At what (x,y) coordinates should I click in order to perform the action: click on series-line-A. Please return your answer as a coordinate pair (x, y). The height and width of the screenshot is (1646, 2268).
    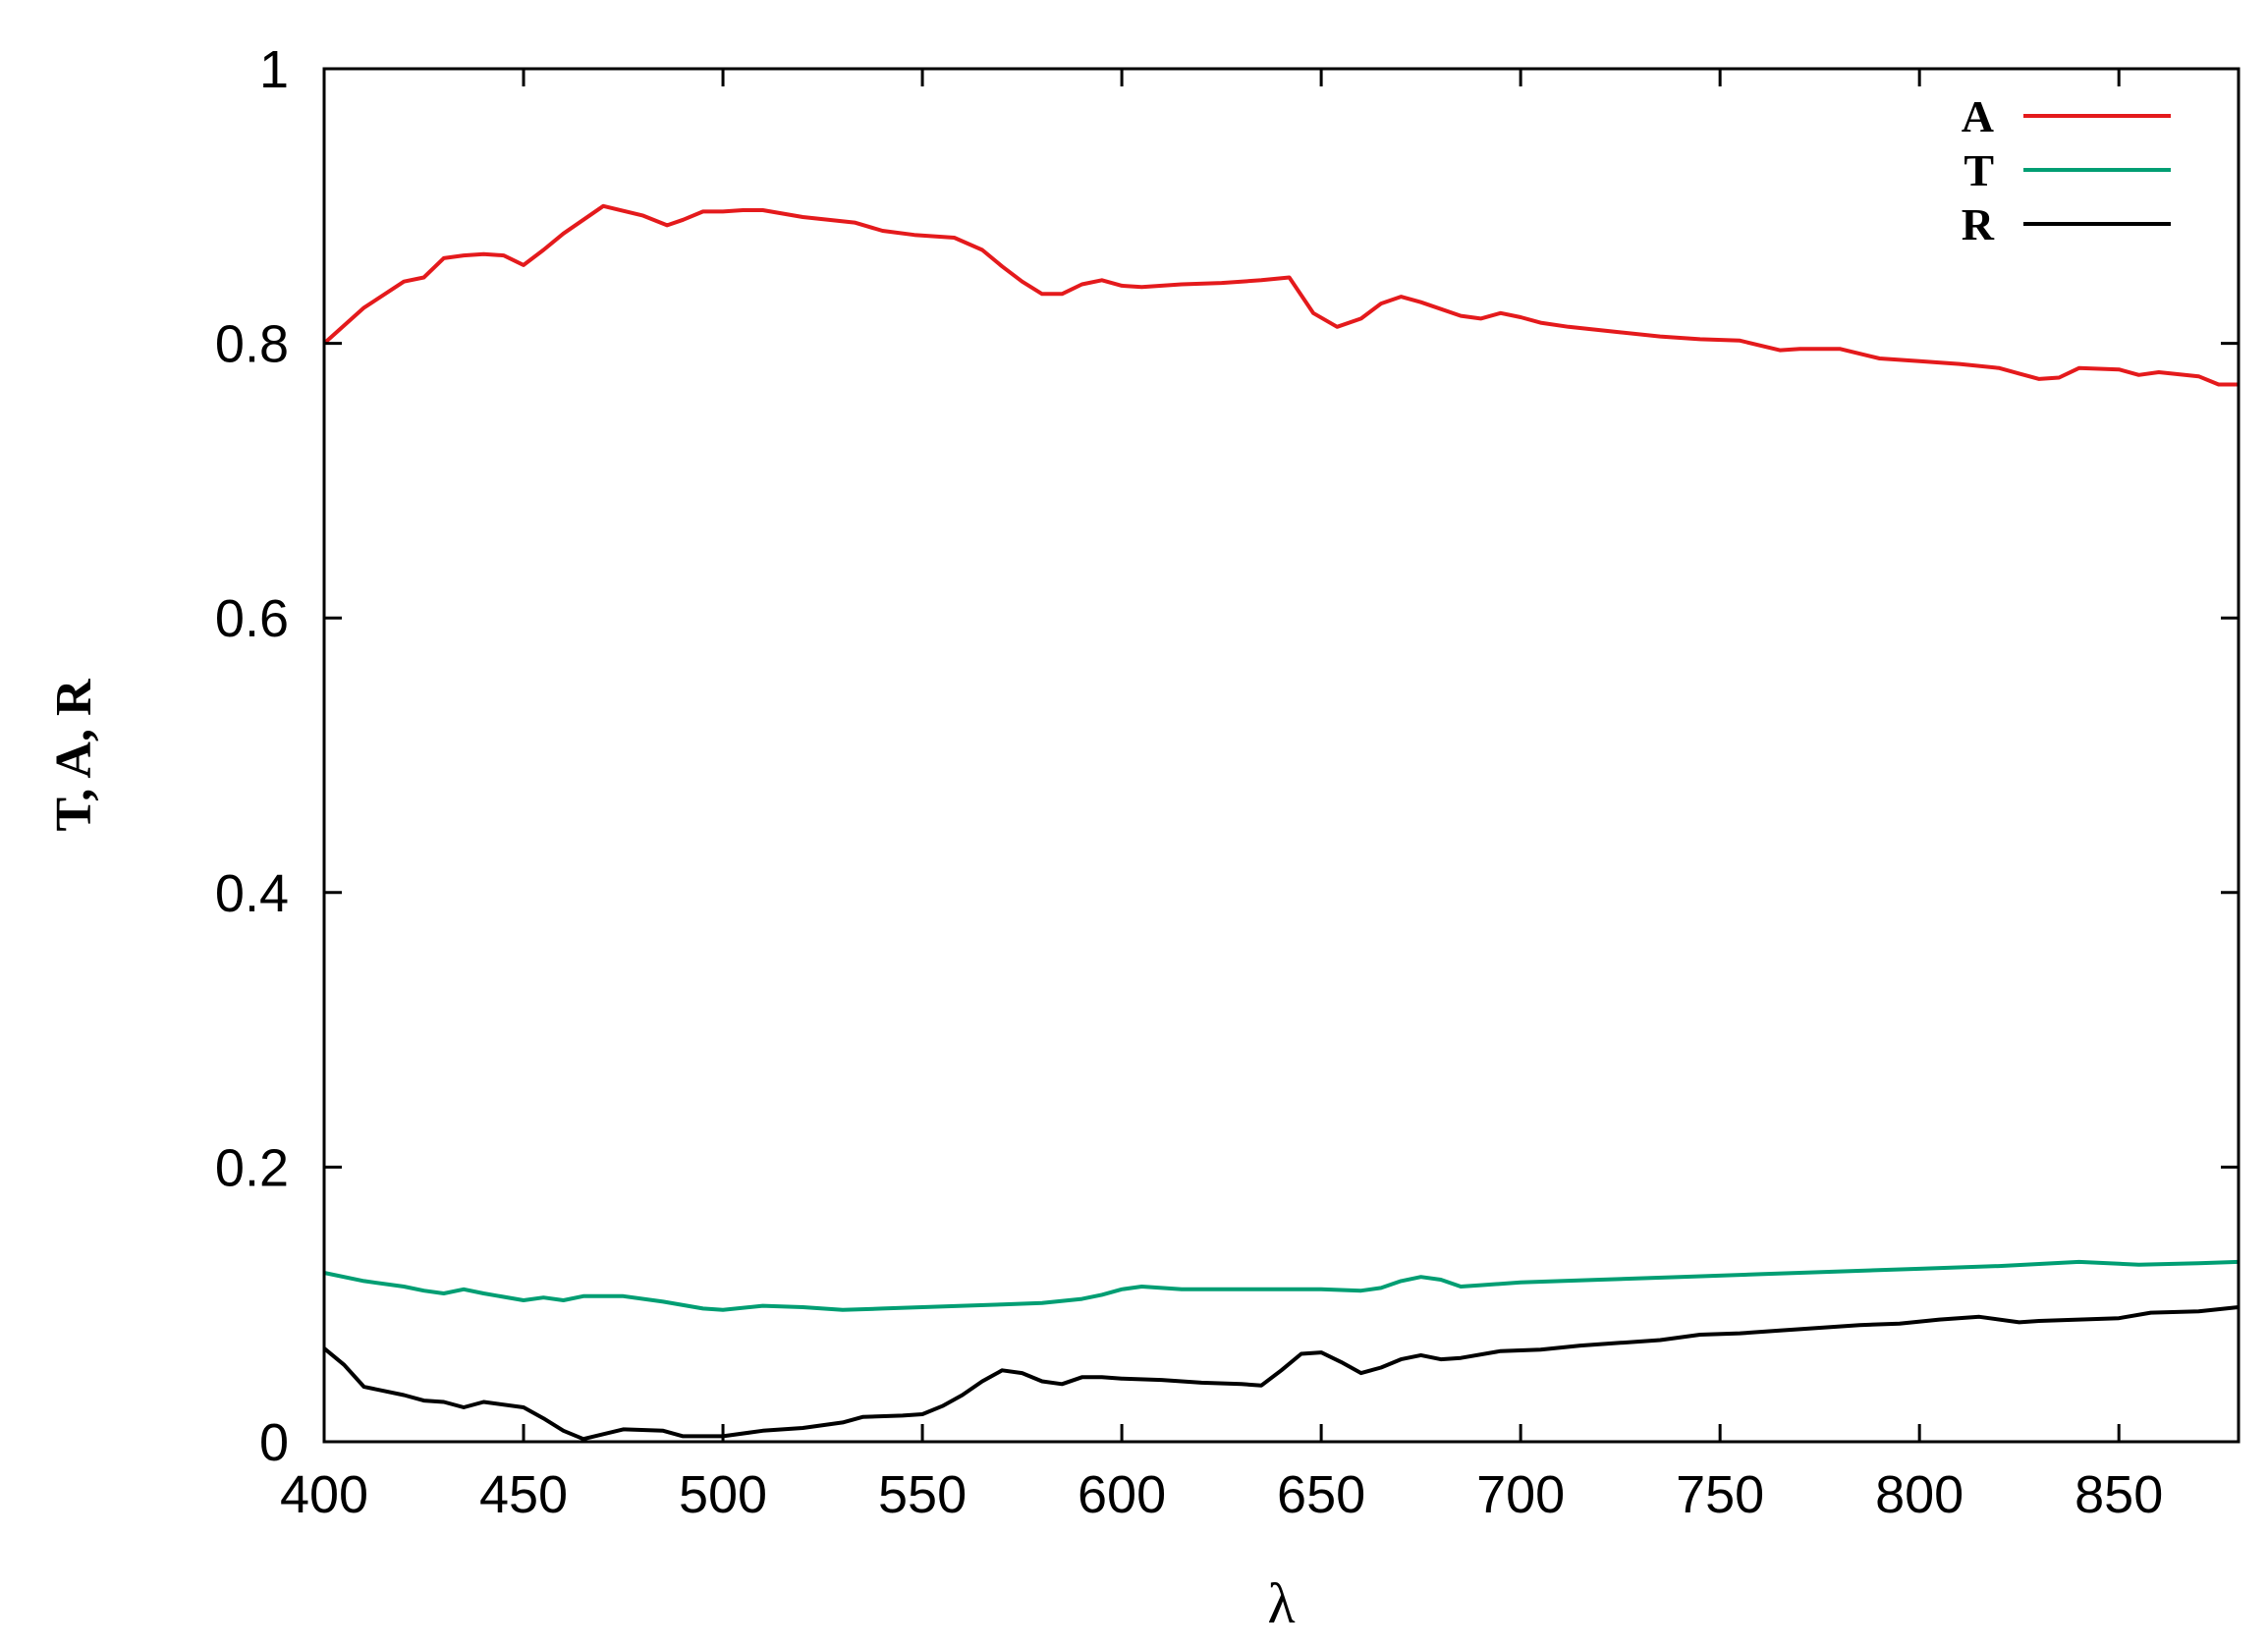
    Looking at the image, I should click on (1280, 295).